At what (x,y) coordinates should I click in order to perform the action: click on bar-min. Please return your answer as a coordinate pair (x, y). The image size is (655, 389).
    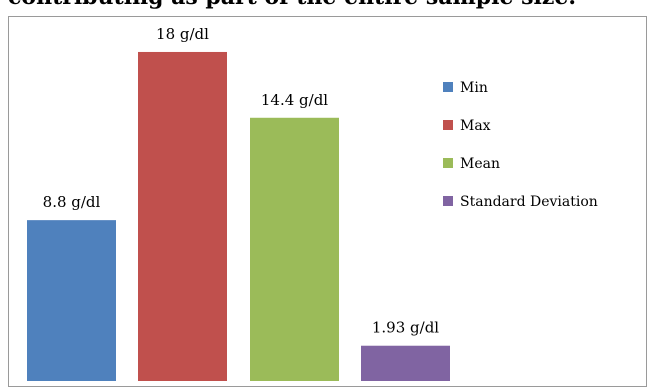
    Looking at the image, I should click on (71, 300).